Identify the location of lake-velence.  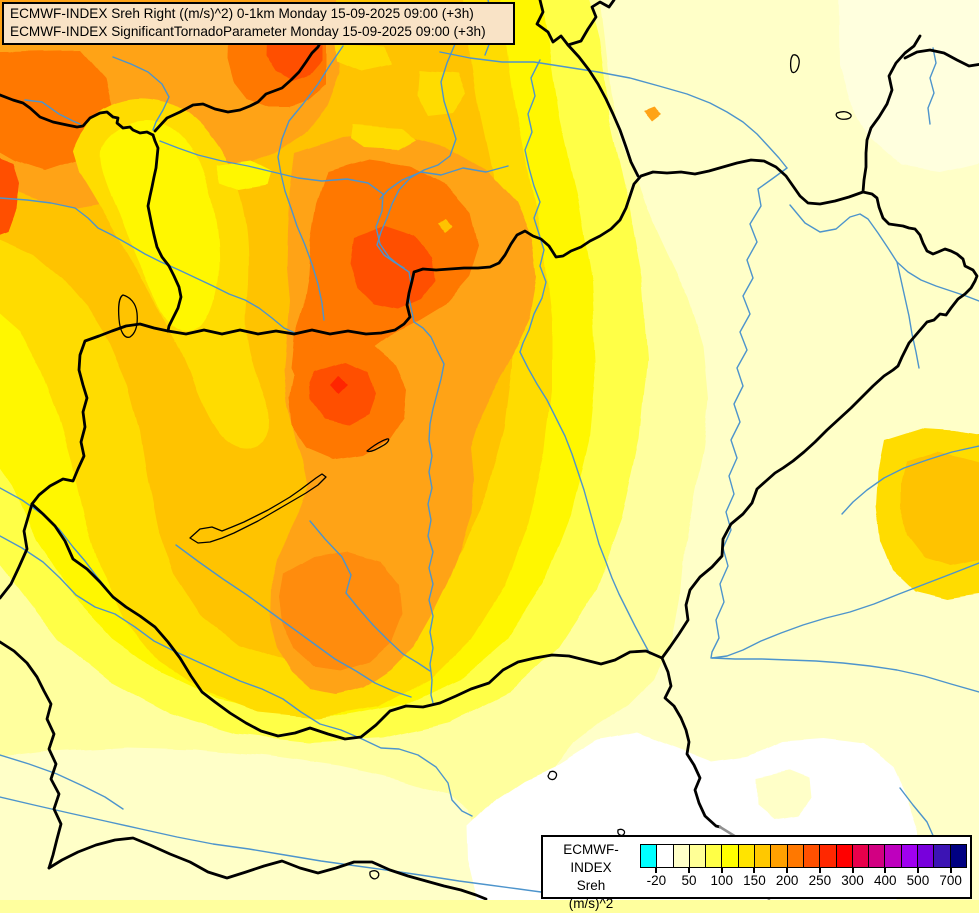
(378, 445).